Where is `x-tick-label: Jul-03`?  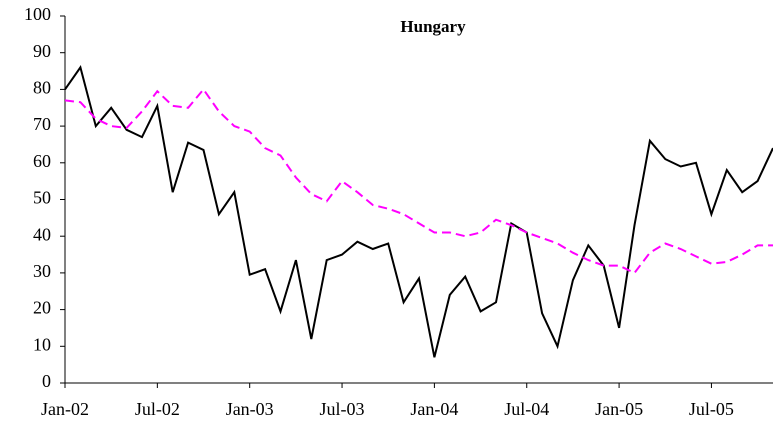
x-tick-label: Jul-03 is located at coordinates (342, 409).